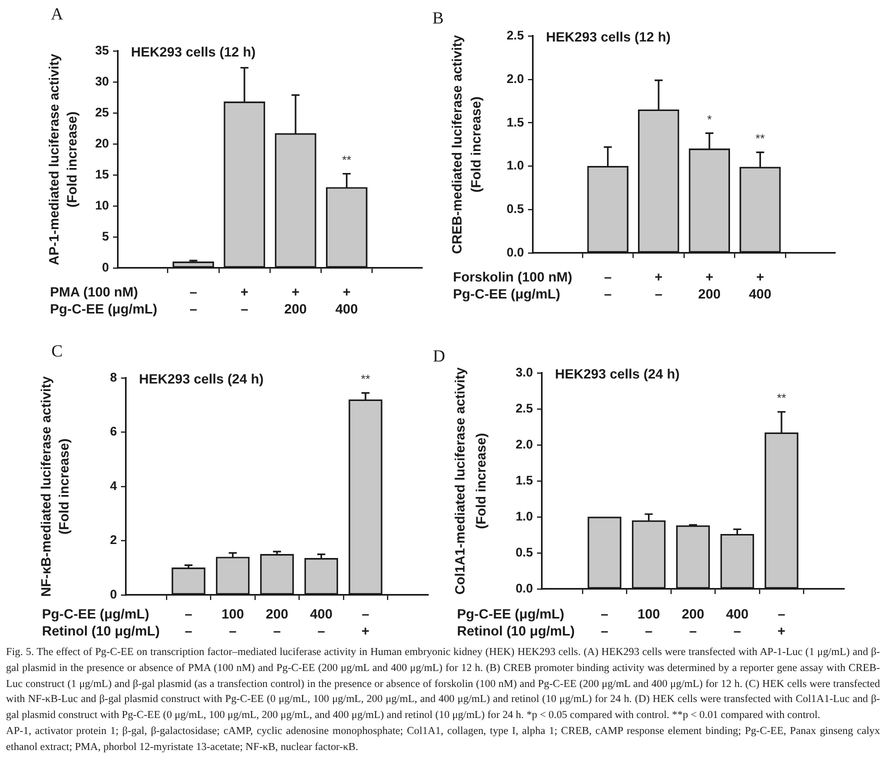 Image resolution: width=886 pixels, height=771 pixels. What do you see at coordinates (57, 350) in the screenshot?
I see `chart-title: C` at bounding box center [57, 350].